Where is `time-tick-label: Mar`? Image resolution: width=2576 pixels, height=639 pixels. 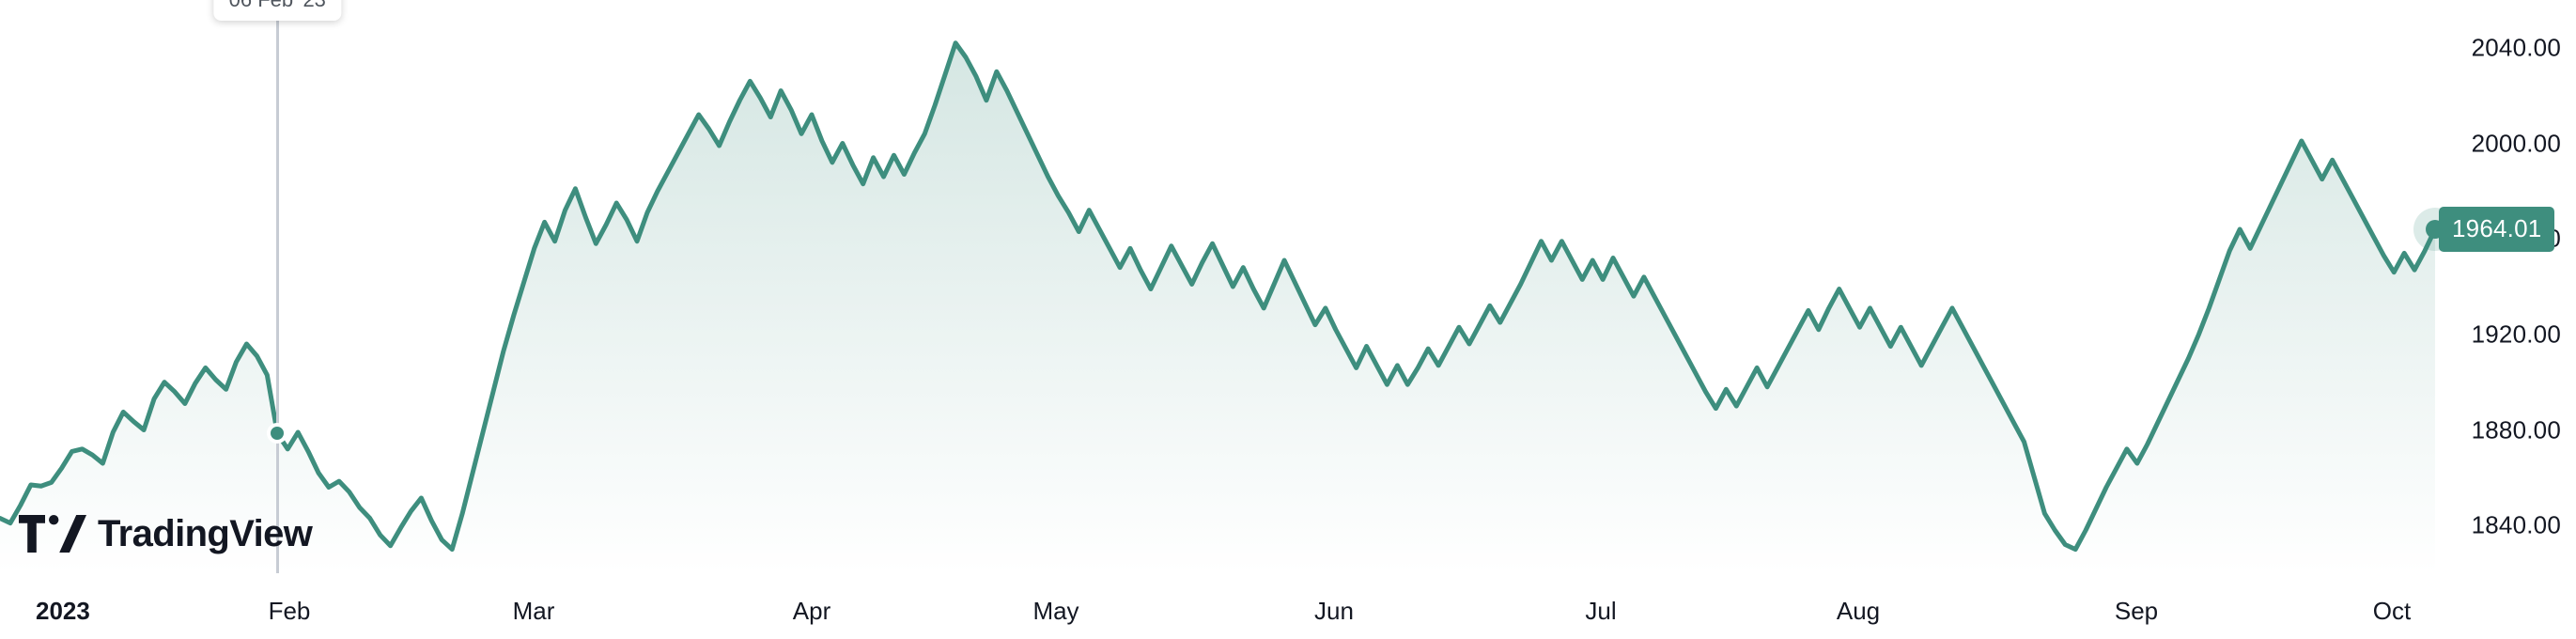 time-tick-label: Mar is located at coordinates (534, 611).